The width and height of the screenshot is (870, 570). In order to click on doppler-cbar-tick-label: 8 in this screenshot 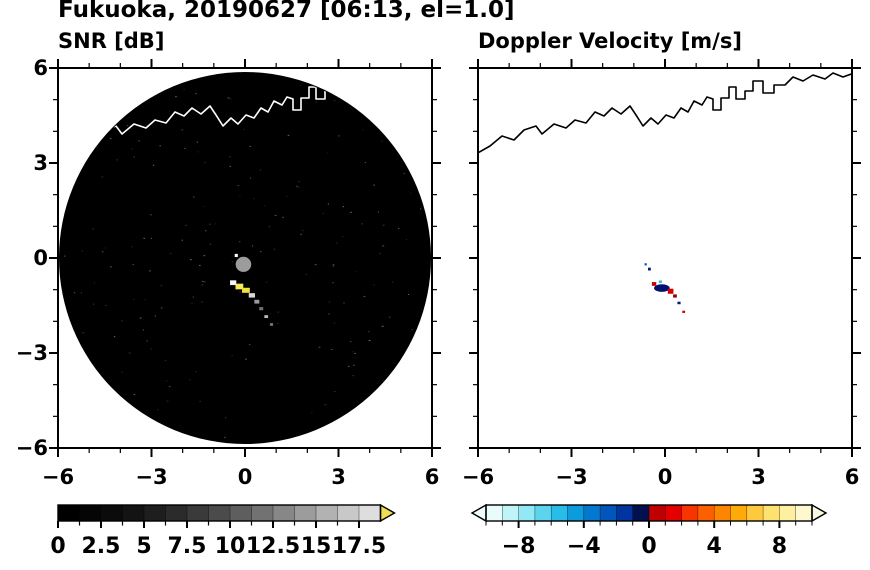, I will do `click(779, 546)`.